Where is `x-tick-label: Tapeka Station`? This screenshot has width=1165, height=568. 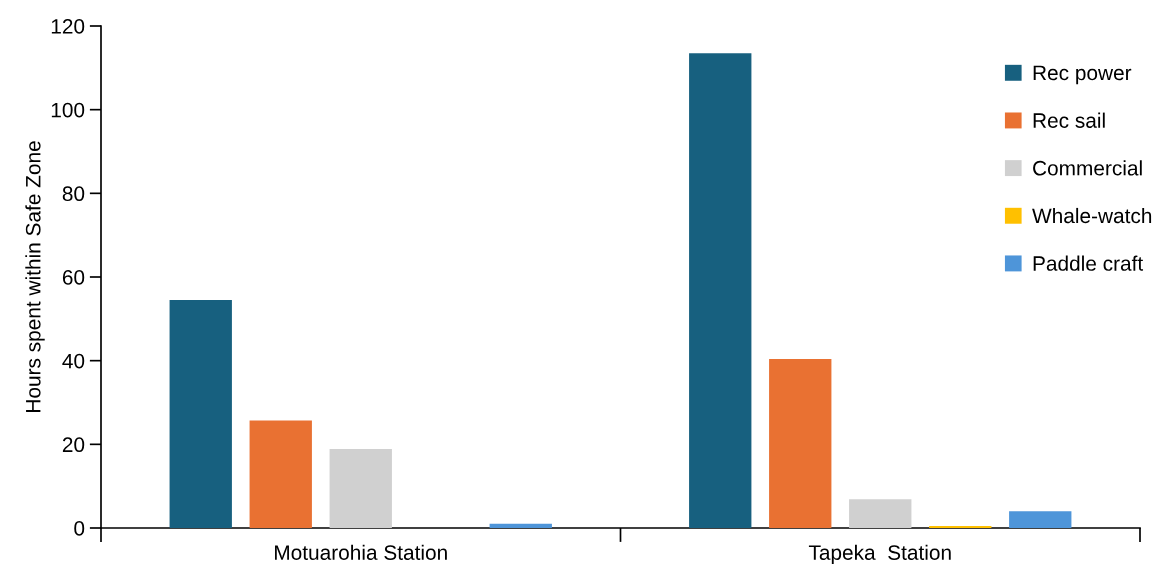 x-tick-label: Tapeka Station is located at coordinates (879, 554).